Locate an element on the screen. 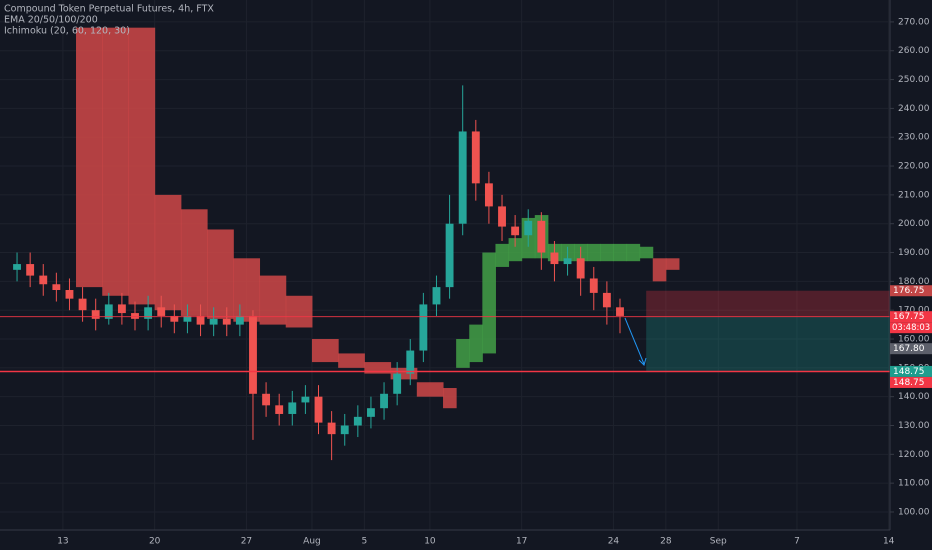 The height and width of the screenshot is (550, 932). y-tick-label: 190.00 is located at coordinates (914, 253).